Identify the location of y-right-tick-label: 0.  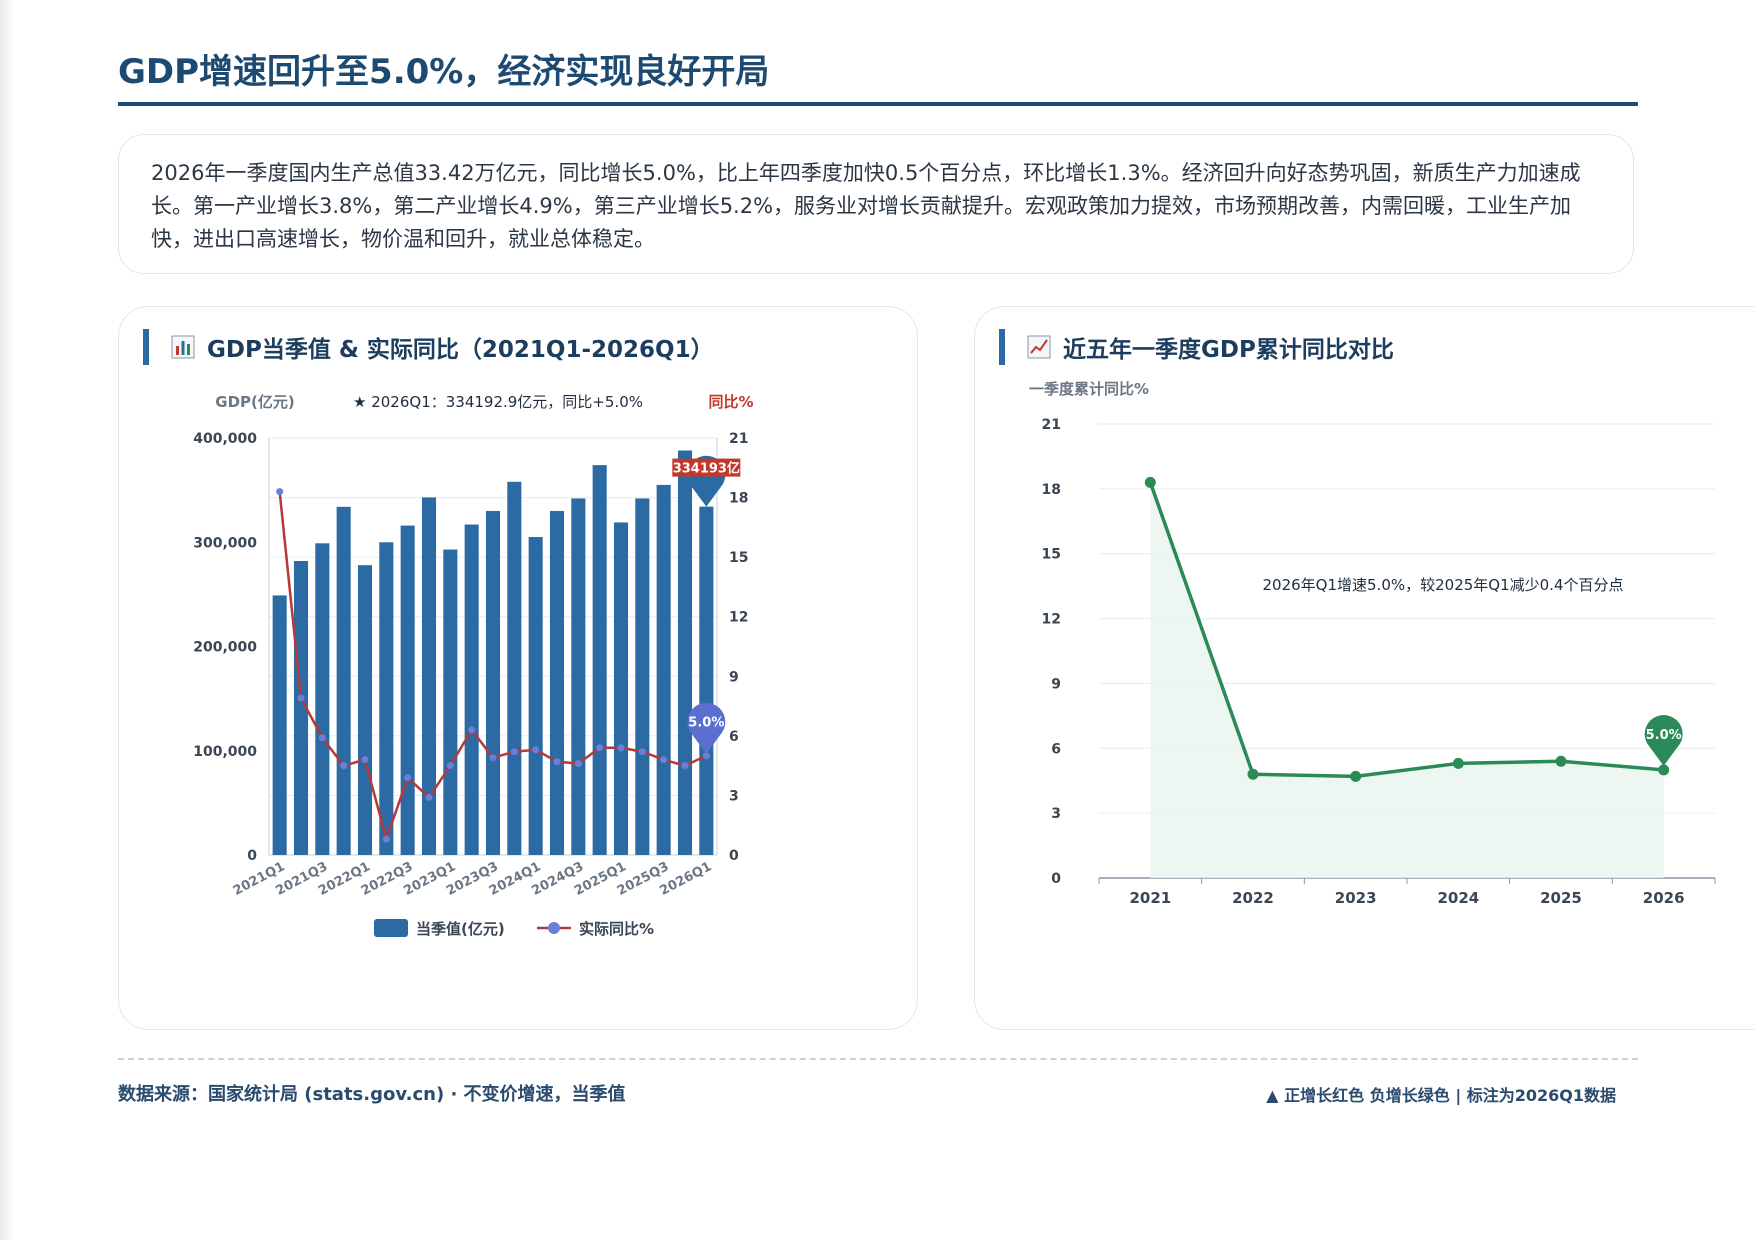
(734, 856).